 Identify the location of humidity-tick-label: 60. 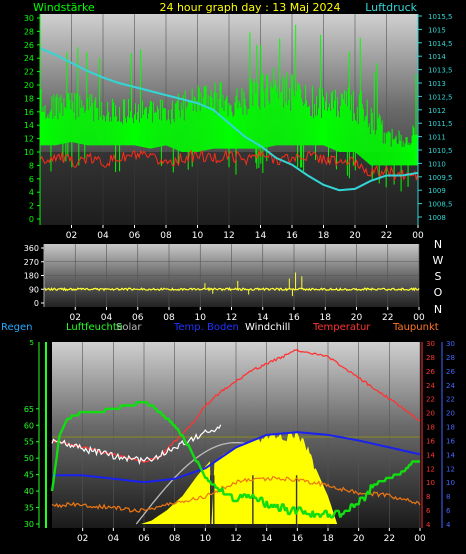
(29, 425).